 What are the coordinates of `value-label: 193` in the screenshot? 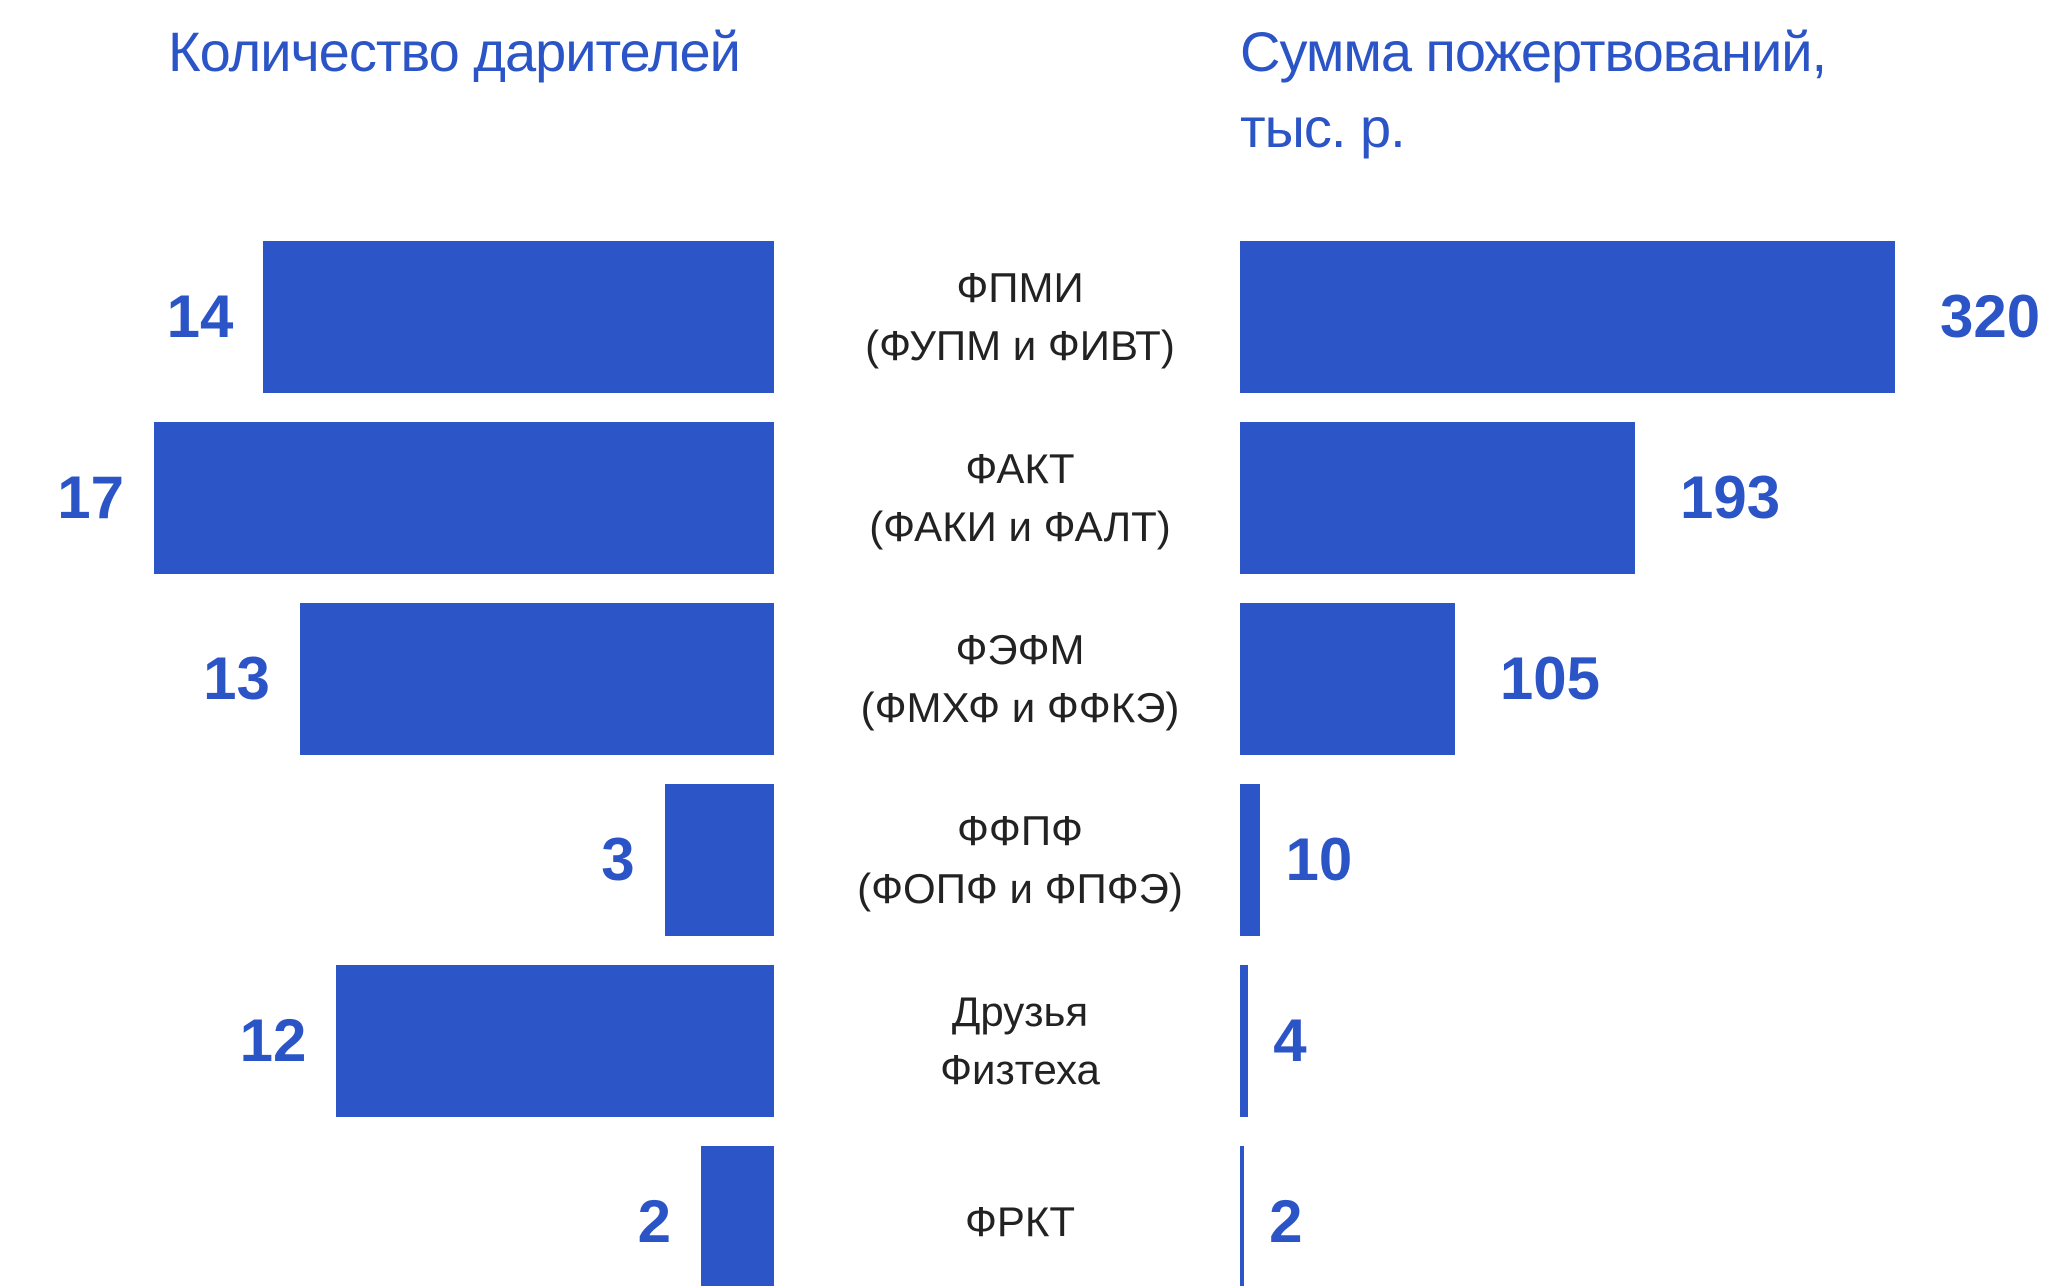 It's located at (1730, 497).